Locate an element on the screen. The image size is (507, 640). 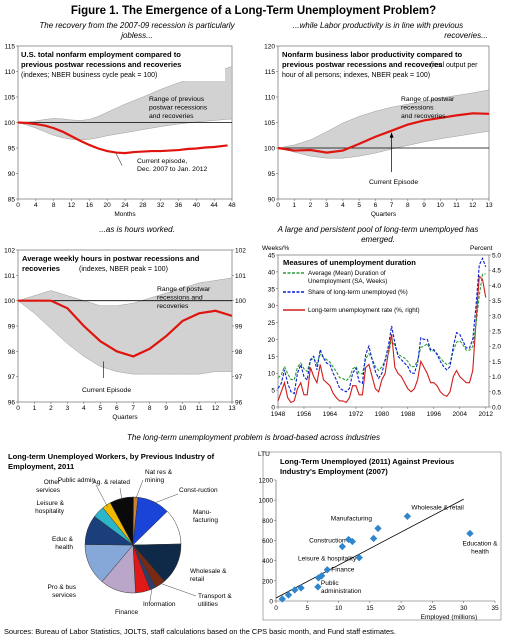
duration-legend-label-2-0: Long-term unemployment rate (%, right) is located at coordinates (364, 310).